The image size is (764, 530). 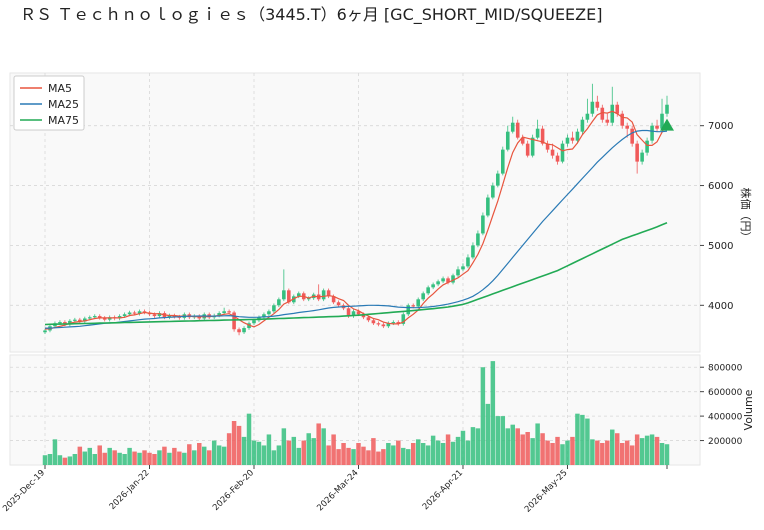 I want to click on y-tick-label: 4000, so click(x=720, y=306).